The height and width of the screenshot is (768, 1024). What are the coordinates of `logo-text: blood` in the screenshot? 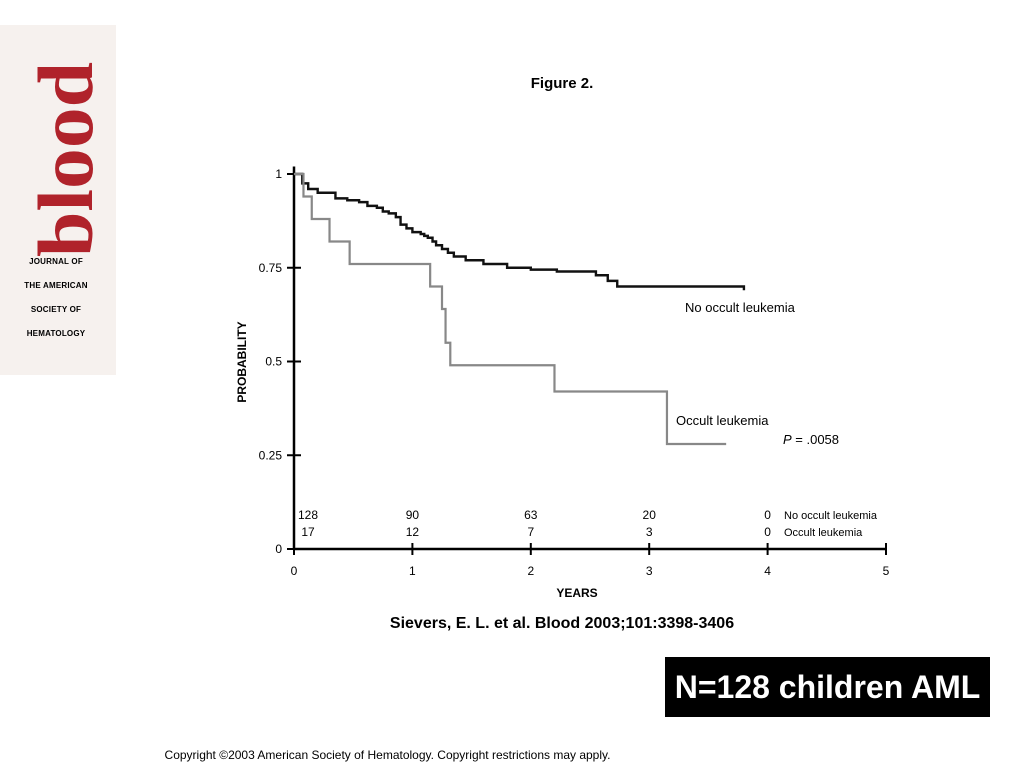 It's located at (65, 159).